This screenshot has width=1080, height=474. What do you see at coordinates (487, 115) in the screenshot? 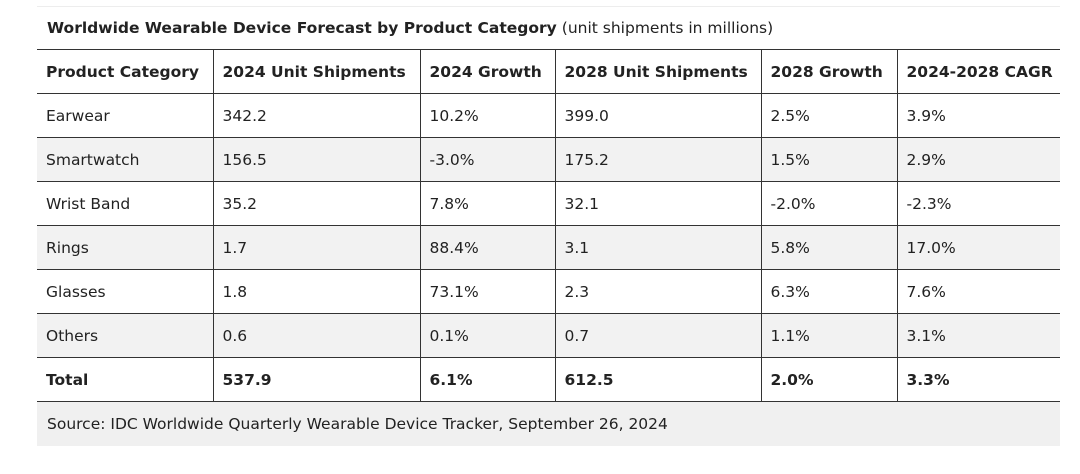
I see `cell-2024-growth: 10.2%` at bounding box center [487, 115].